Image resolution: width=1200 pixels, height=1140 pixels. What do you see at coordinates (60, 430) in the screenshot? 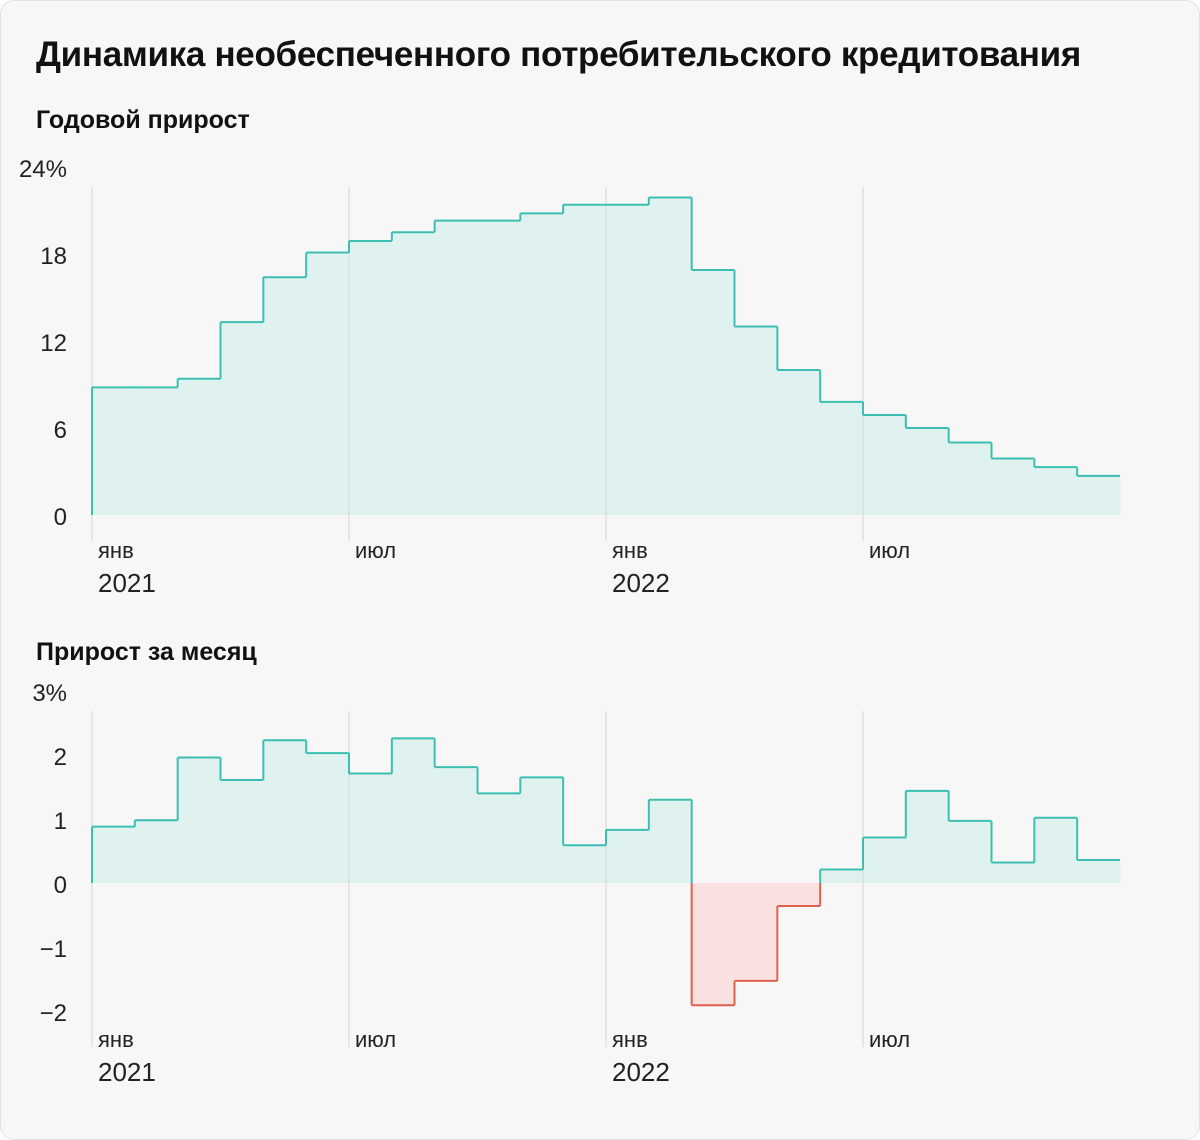
I see `y-tick-label: 6` at bounding box center [60, 430].